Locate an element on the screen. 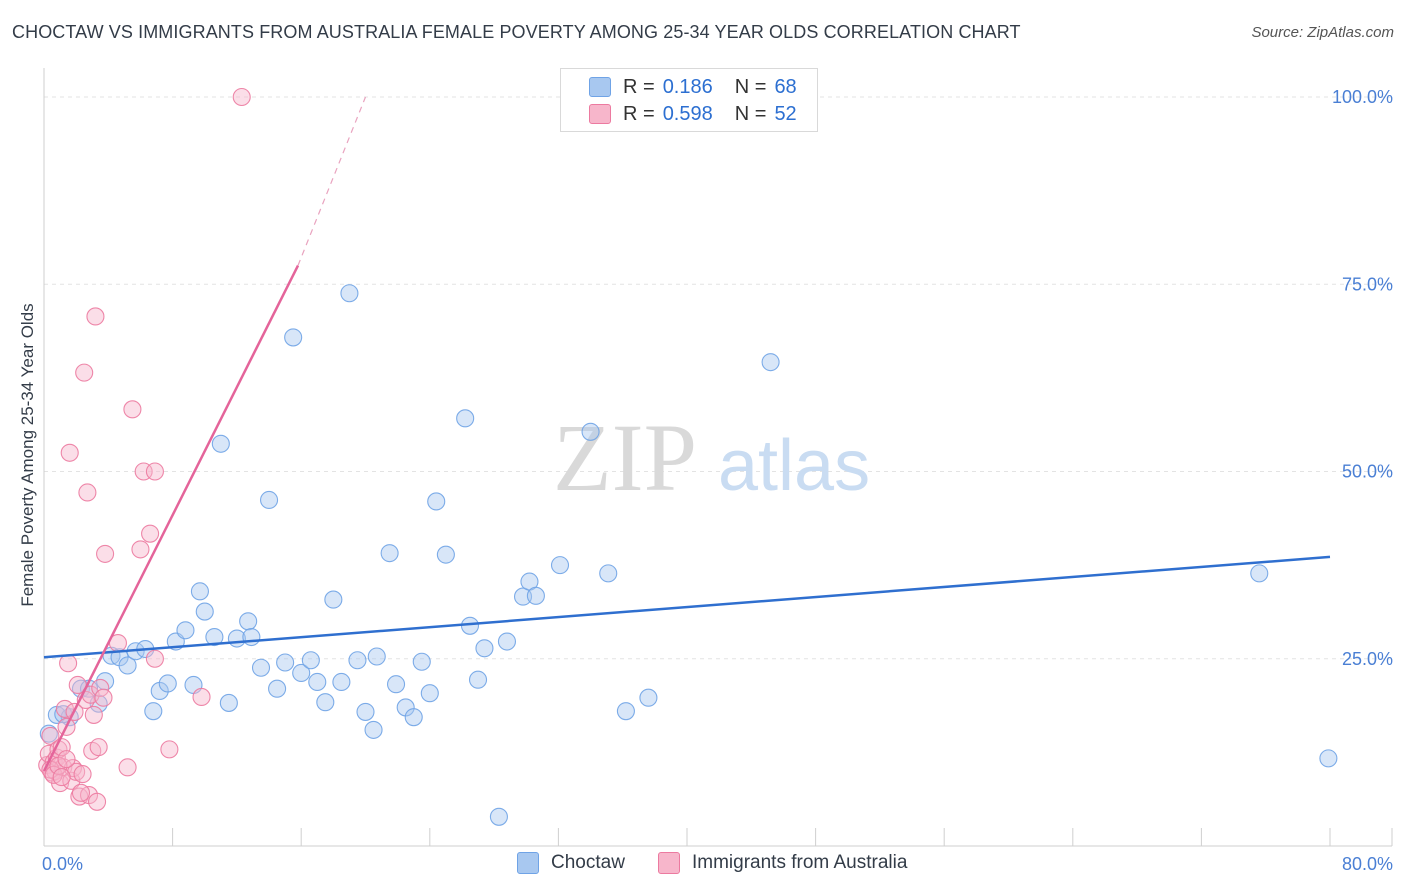 Image resolution: width=1406 pixels, height=892 pixels. australia-trend-line is located at coordinates (171, 518).